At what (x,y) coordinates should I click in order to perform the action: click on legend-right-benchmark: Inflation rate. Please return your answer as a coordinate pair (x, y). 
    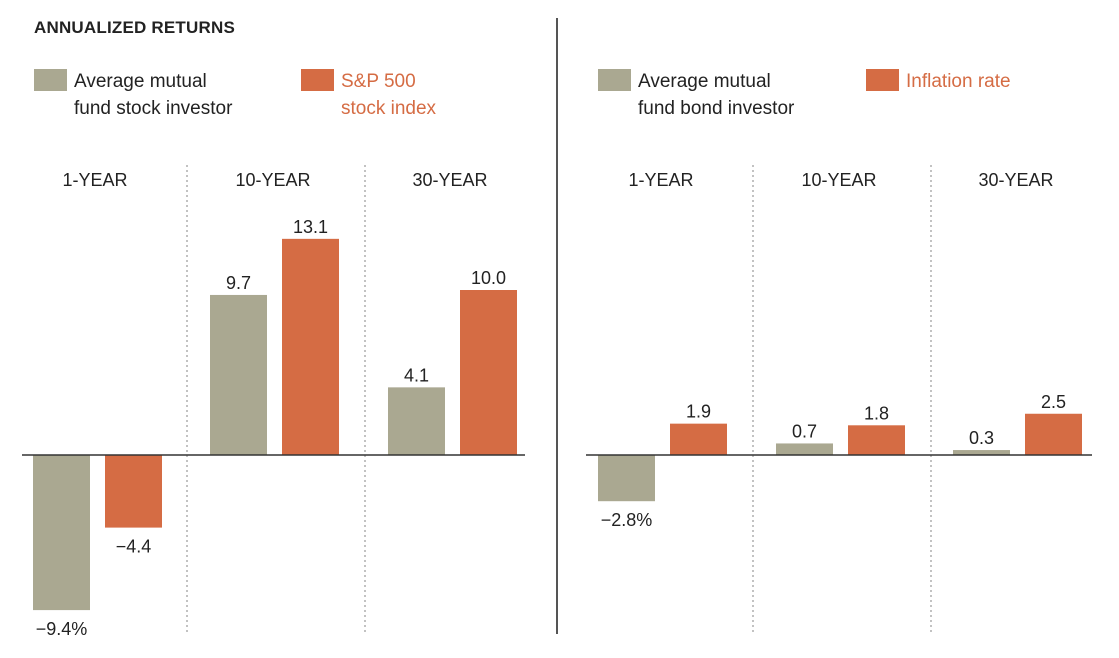
    Looking at the image, I should click on (938, 81).